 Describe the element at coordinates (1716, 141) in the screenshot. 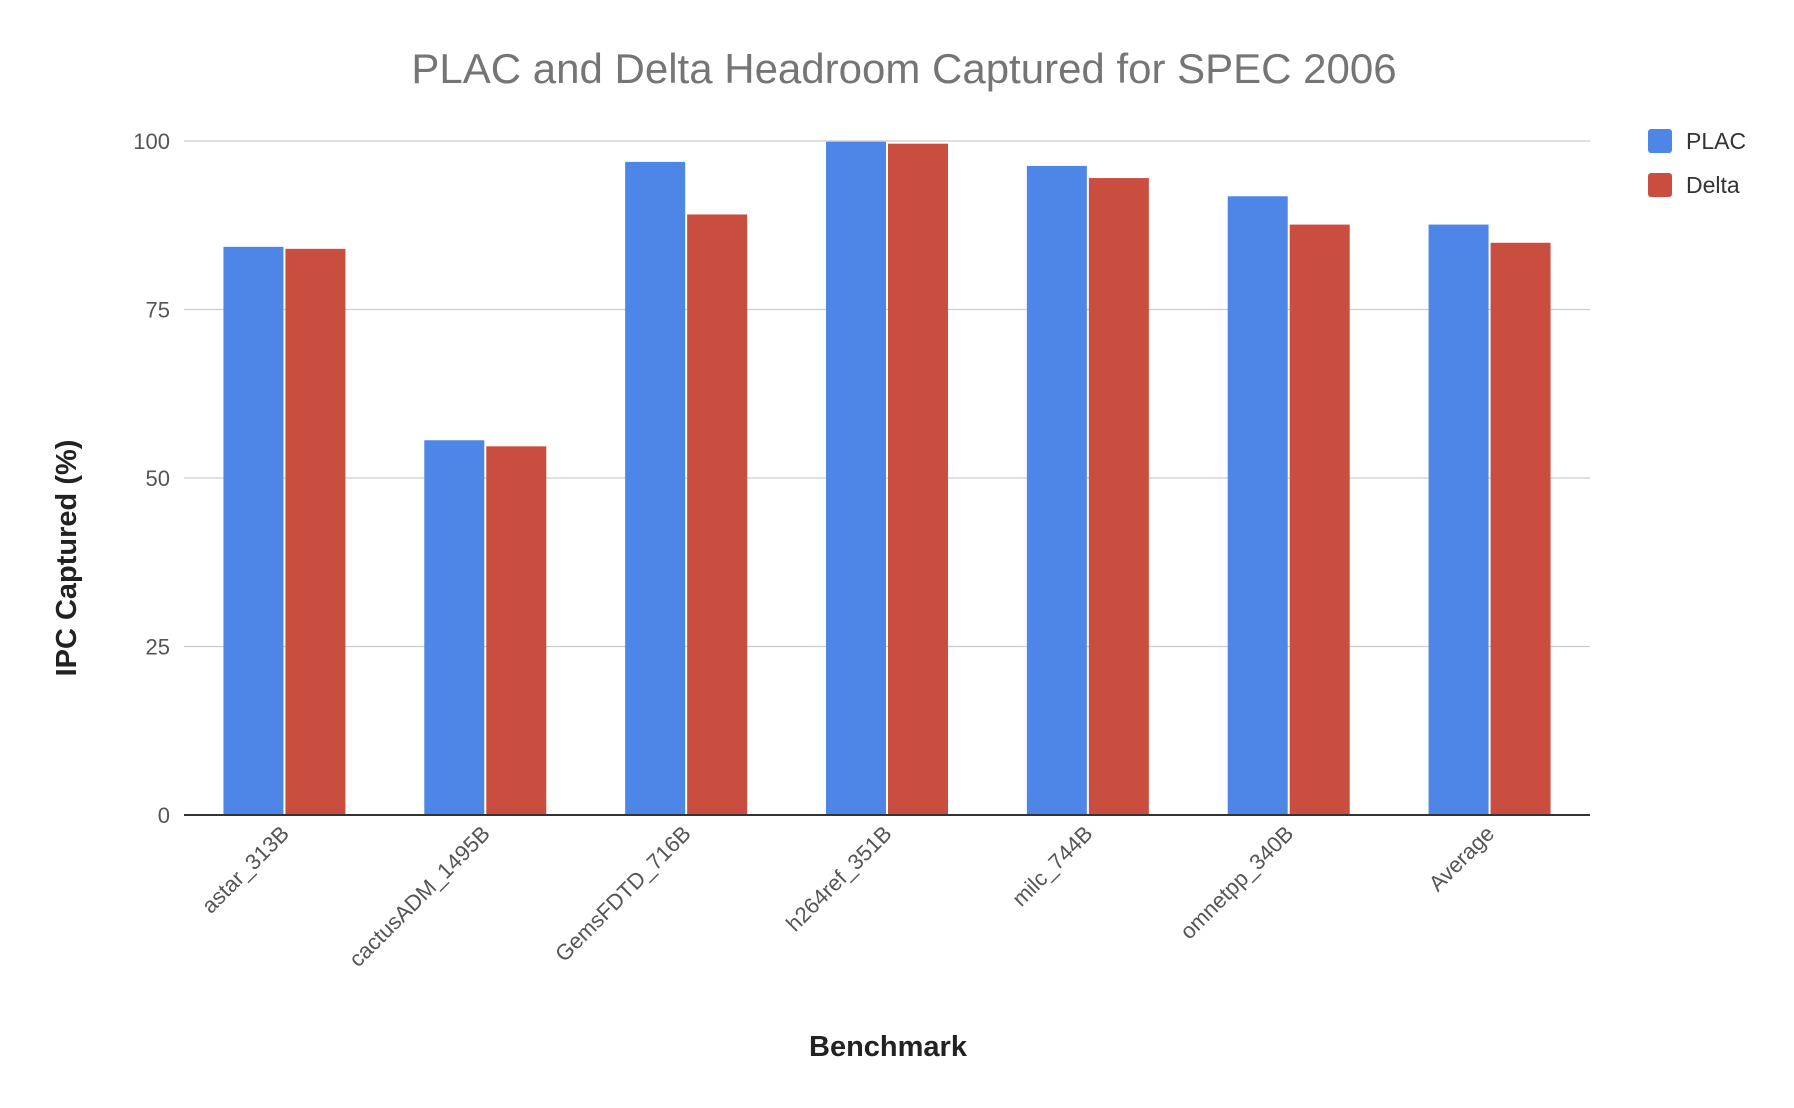

I see `legend-label-plac: PLAC` at that location.